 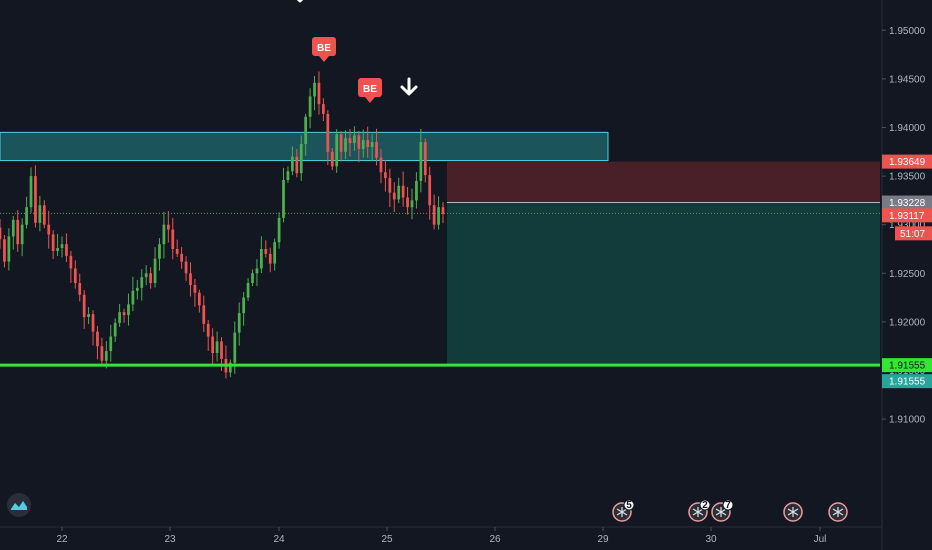 What do you see at coordinates (663, 182) in the screenshot?
I see `stop-loss-zone` at bounding box center [663, 182].